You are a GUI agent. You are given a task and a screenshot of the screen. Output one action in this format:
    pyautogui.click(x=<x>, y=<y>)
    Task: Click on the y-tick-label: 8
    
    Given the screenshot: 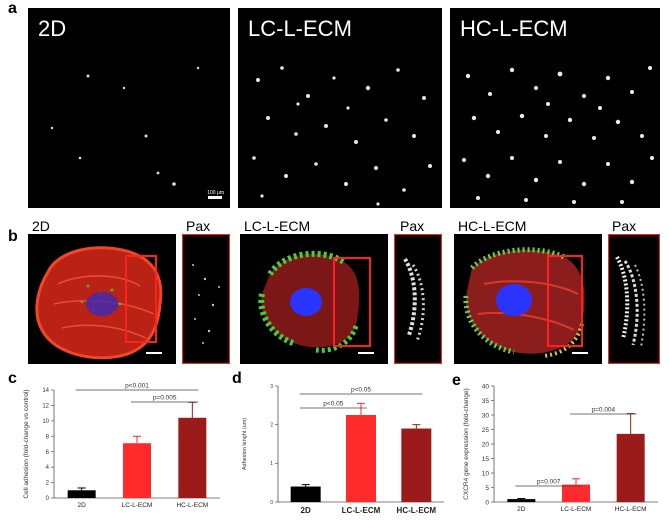 What is the action you would take?
    pyautogui.click(x=48, y=437)
    